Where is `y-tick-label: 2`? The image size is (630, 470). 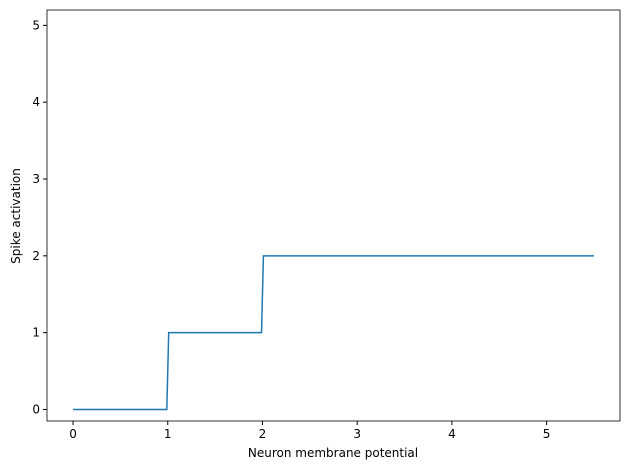
y-tick-label: 2 is located at coordinates (36, 256).